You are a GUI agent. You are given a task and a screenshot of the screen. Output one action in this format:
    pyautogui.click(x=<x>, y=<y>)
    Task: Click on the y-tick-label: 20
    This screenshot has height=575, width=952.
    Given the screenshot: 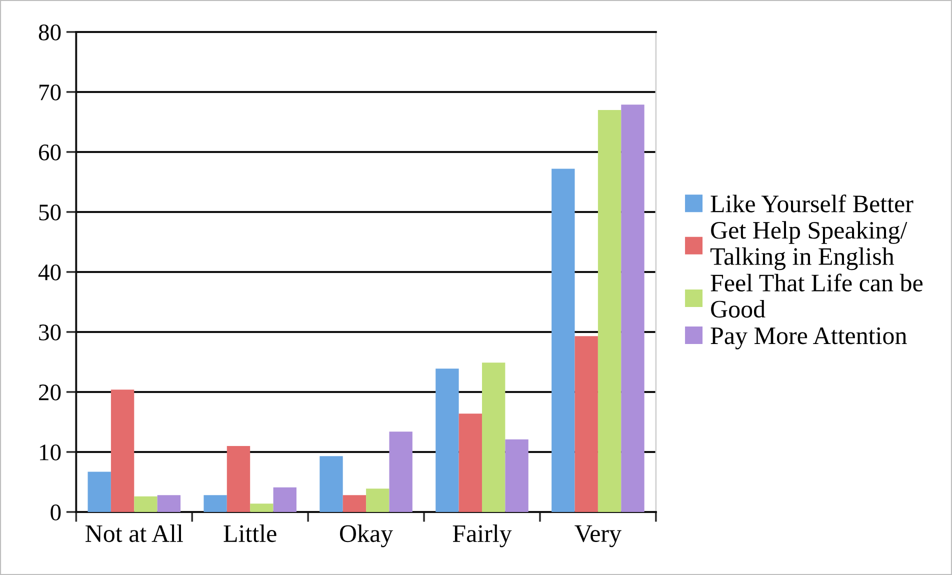 What is the action you would take?
    pyautogui.click(x=50, y=392)
    